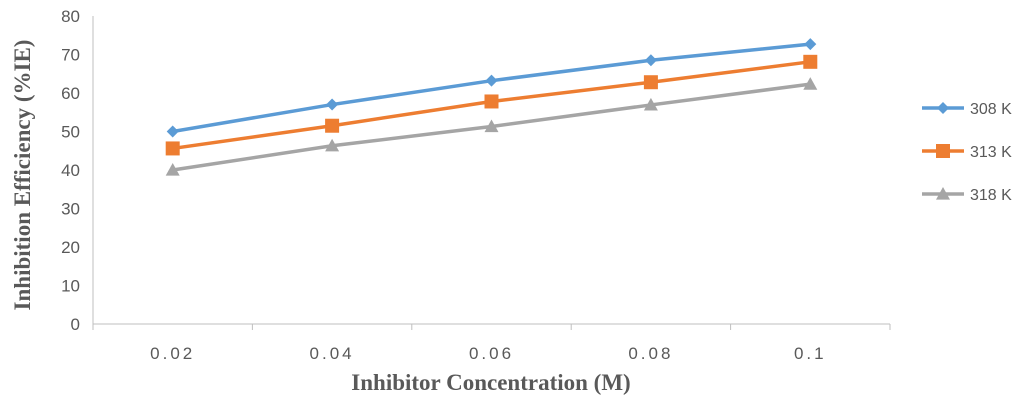  I want to click on y-axis: 0 10 20 30 40 50 60 70 80, so click(77, 170).